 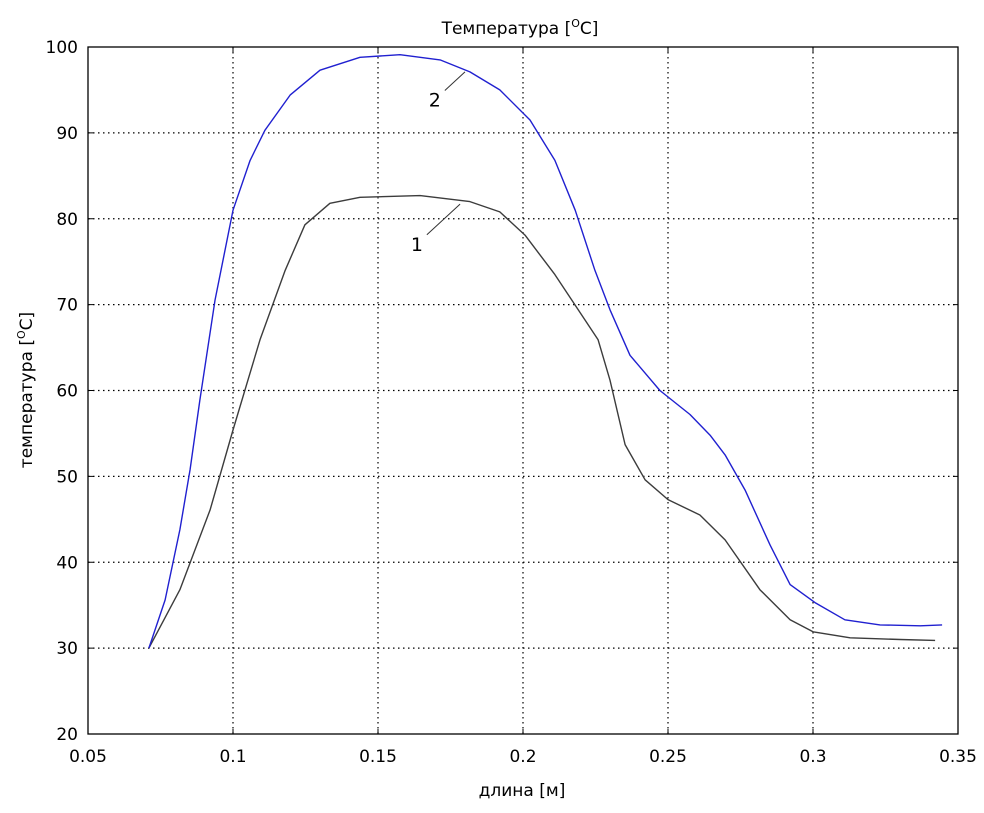 What do you see at coordinates (67, 220) in the screenshot?
I see `y-tick-label: 80` at bounding box center [67, 220].